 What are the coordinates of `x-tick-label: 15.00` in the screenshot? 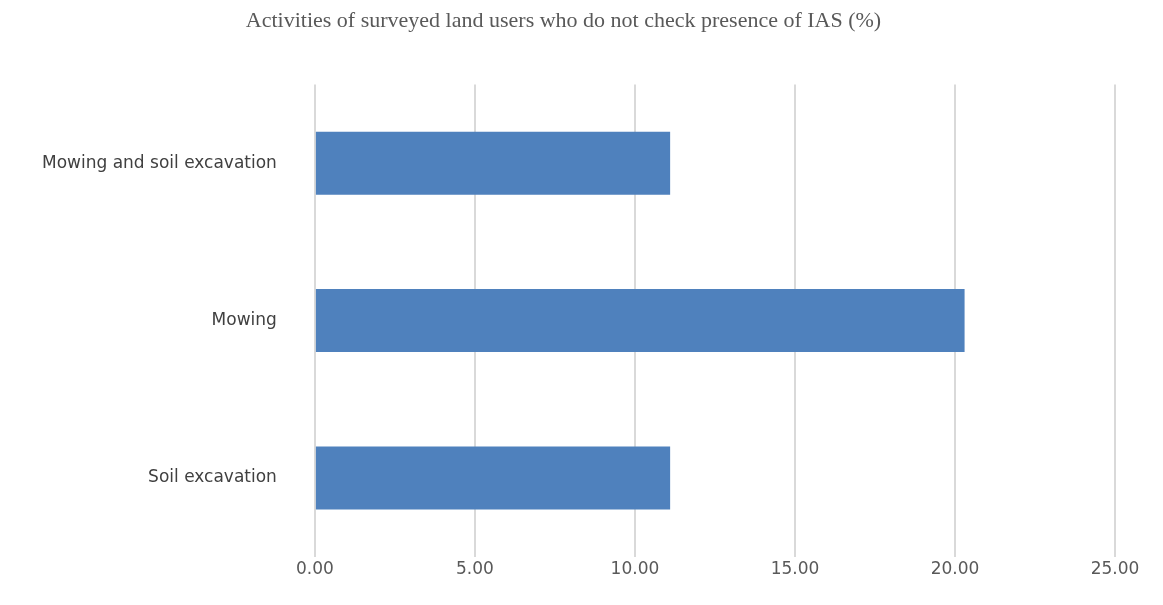 It's located at (795, 568).